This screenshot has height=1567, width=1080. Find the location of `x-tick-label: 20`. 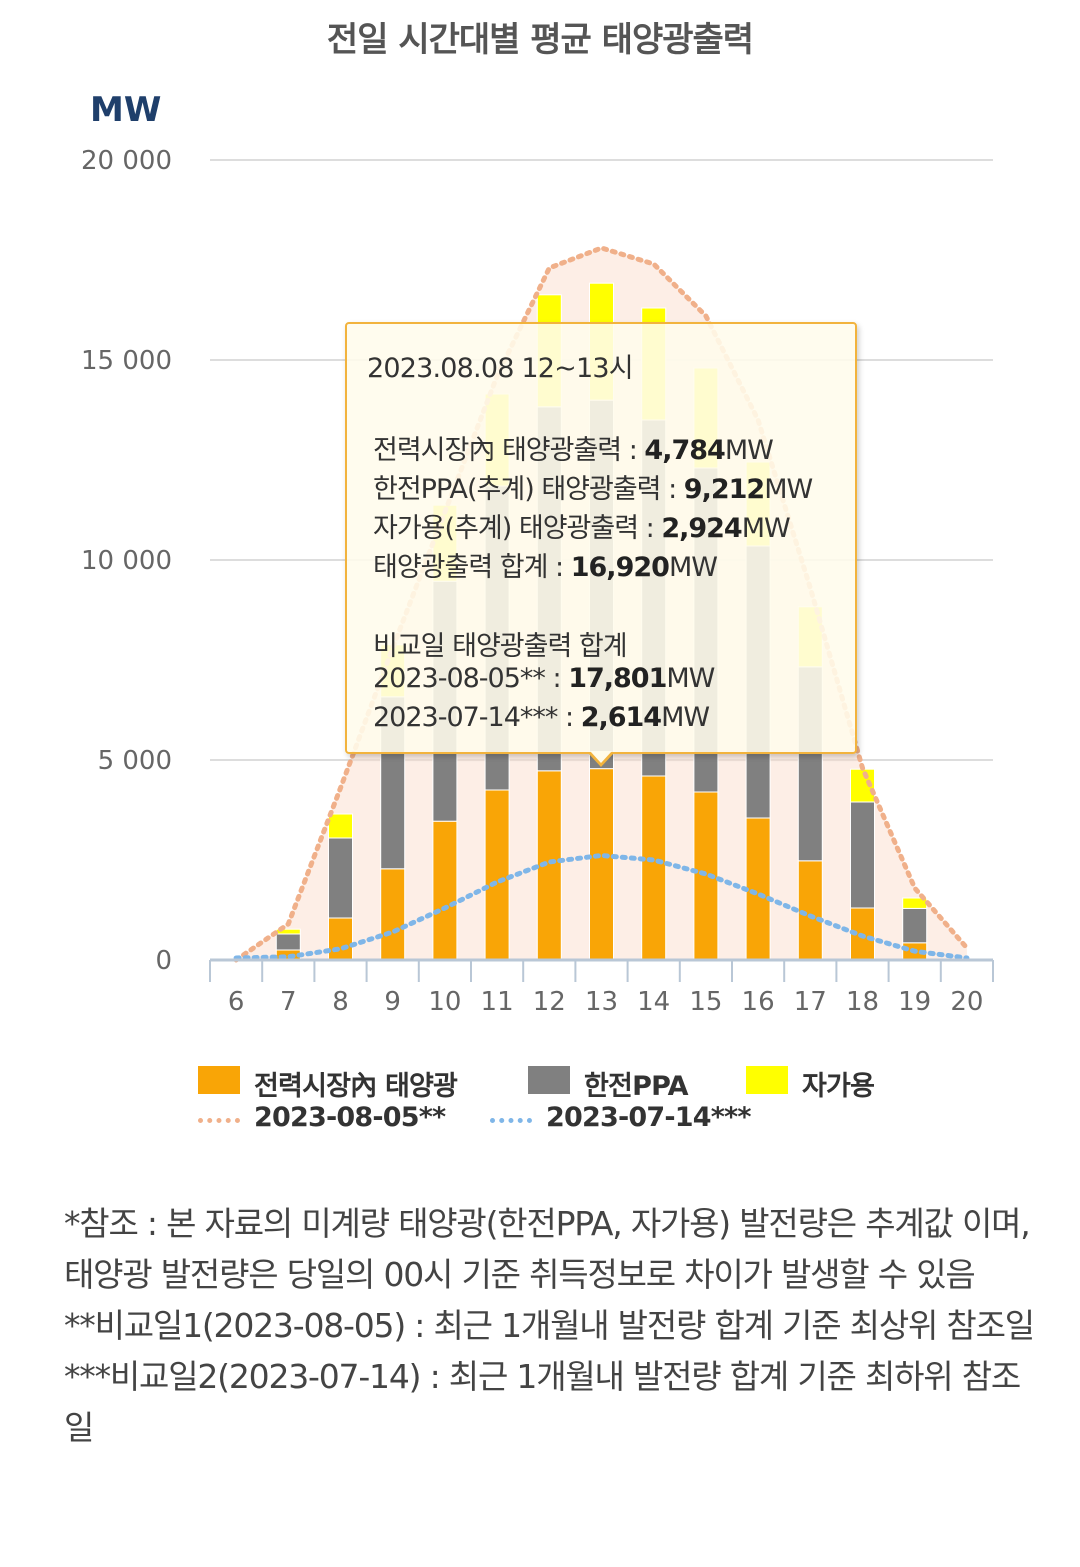

x-tick-label: 20 is located at coordinates (966, 1002).